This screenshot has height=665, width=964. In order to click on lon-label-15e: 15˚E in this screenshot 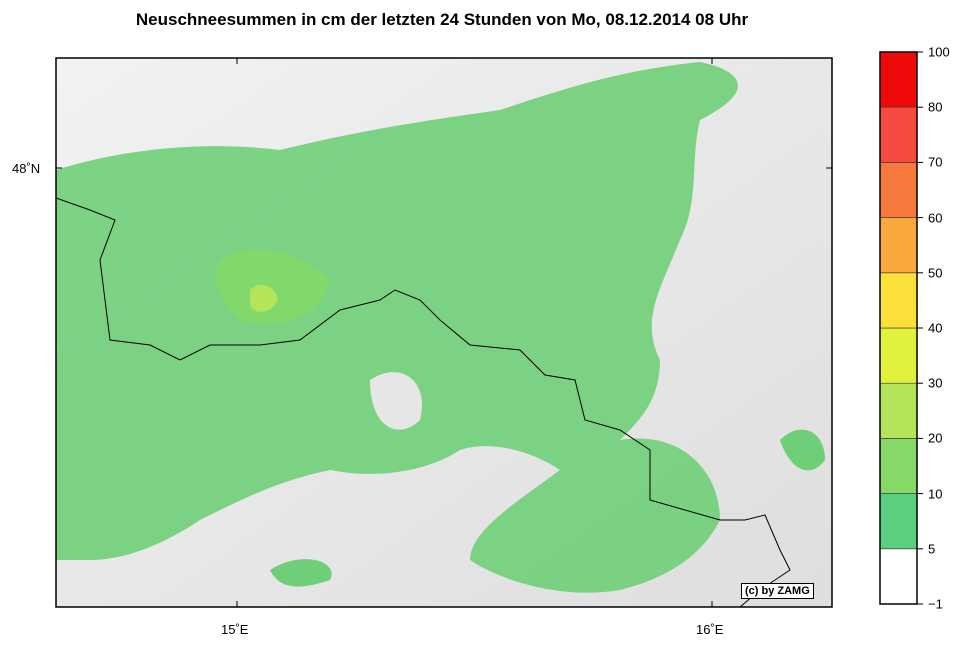, I will do `click(235, 629)`.